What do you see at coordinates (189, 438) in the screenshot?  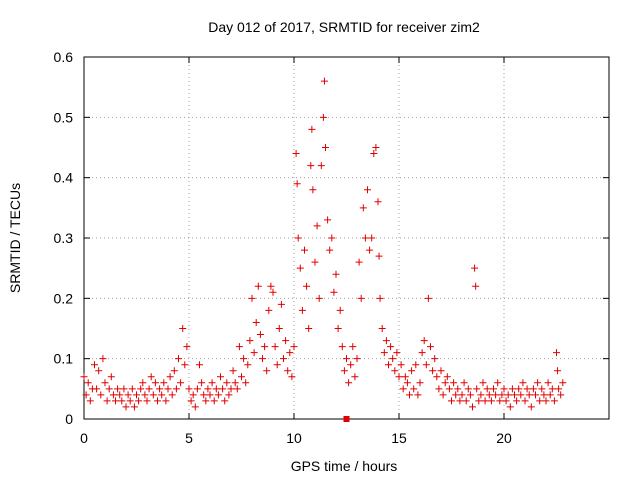 I see `x-tick-label: 5` at bounding box center [189, 438].